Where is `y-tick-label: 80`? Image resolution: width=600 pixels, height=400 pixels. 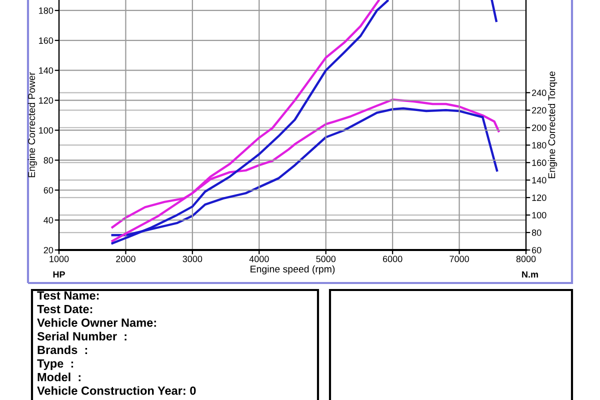
y-tick-label: 80 is located at coordinates (49, 160).